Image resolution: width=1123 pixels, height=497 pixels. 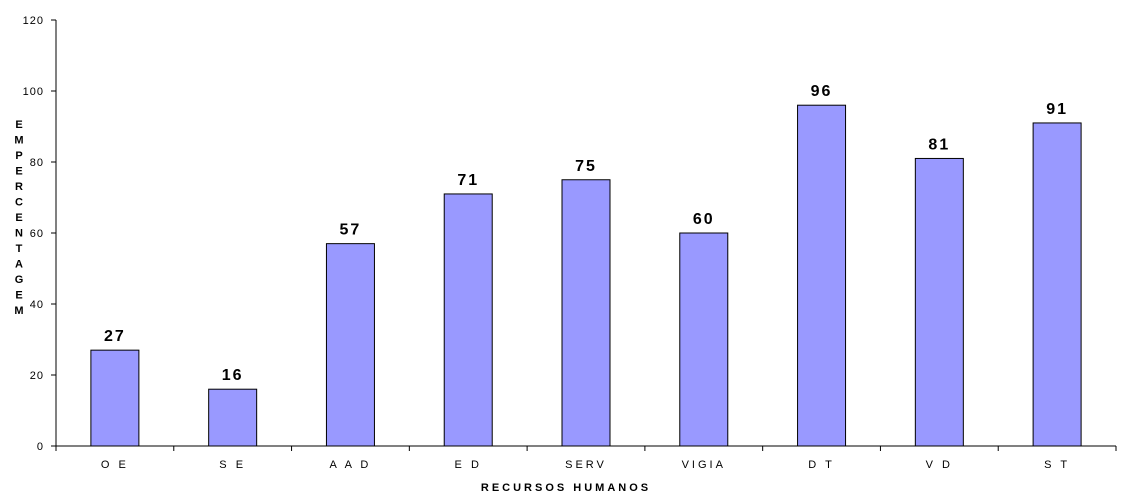 What do you see at coordinates (704, 219) in the screenshot?
I see `data-label: 60` at bounding box center [704, 219].